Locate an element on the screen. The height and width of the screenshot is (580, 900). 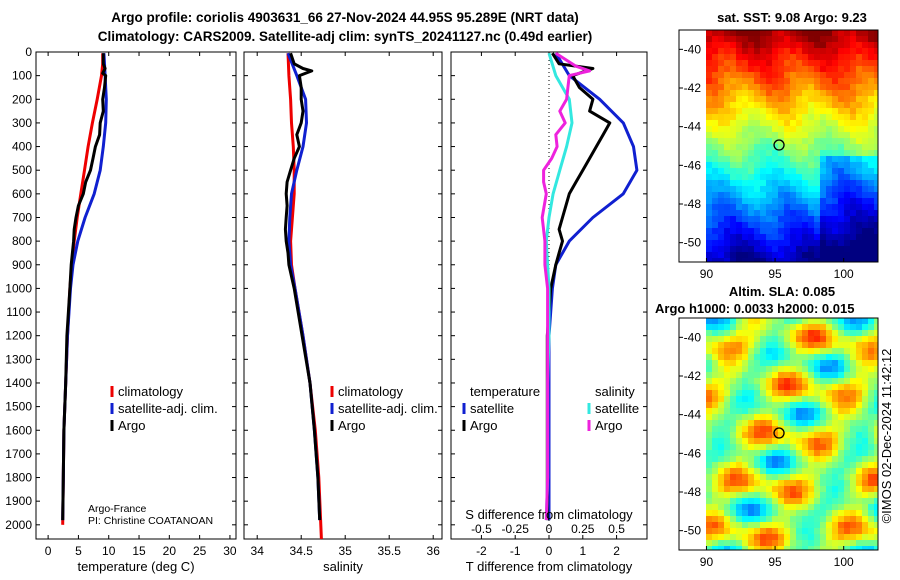
top-tick-label: 0 is located at coordinates (549, 529).